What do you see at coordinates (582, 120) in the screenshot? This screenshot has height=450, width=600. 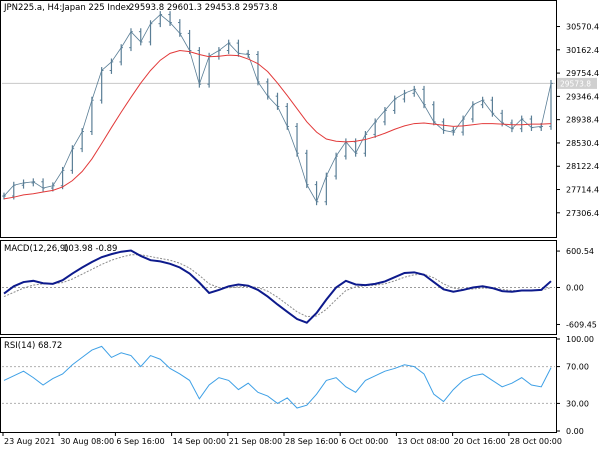 I see `price-axis-label: 28938.4` at bounding box center [582, 120].